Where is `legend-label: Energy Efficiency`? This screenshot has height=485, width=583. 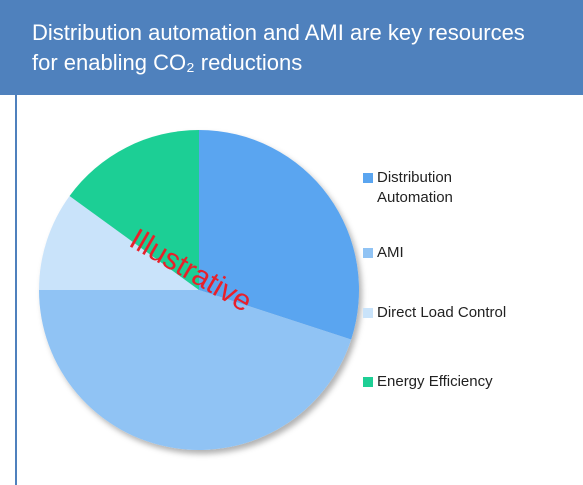 legend-label: Energy Efficiency is located at coordinates (435, 381).